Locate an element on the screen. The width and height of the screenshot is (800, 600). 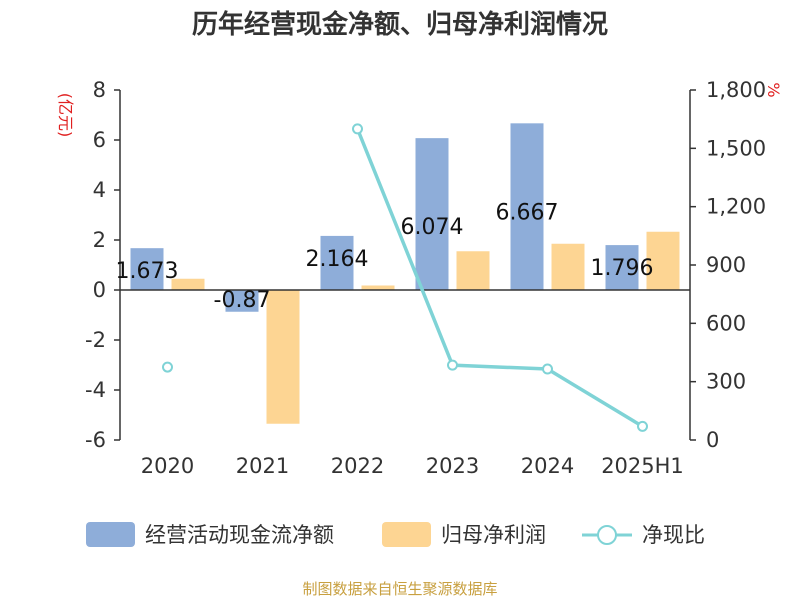
bar-profit-2020 is located at coordinates (188, 284).